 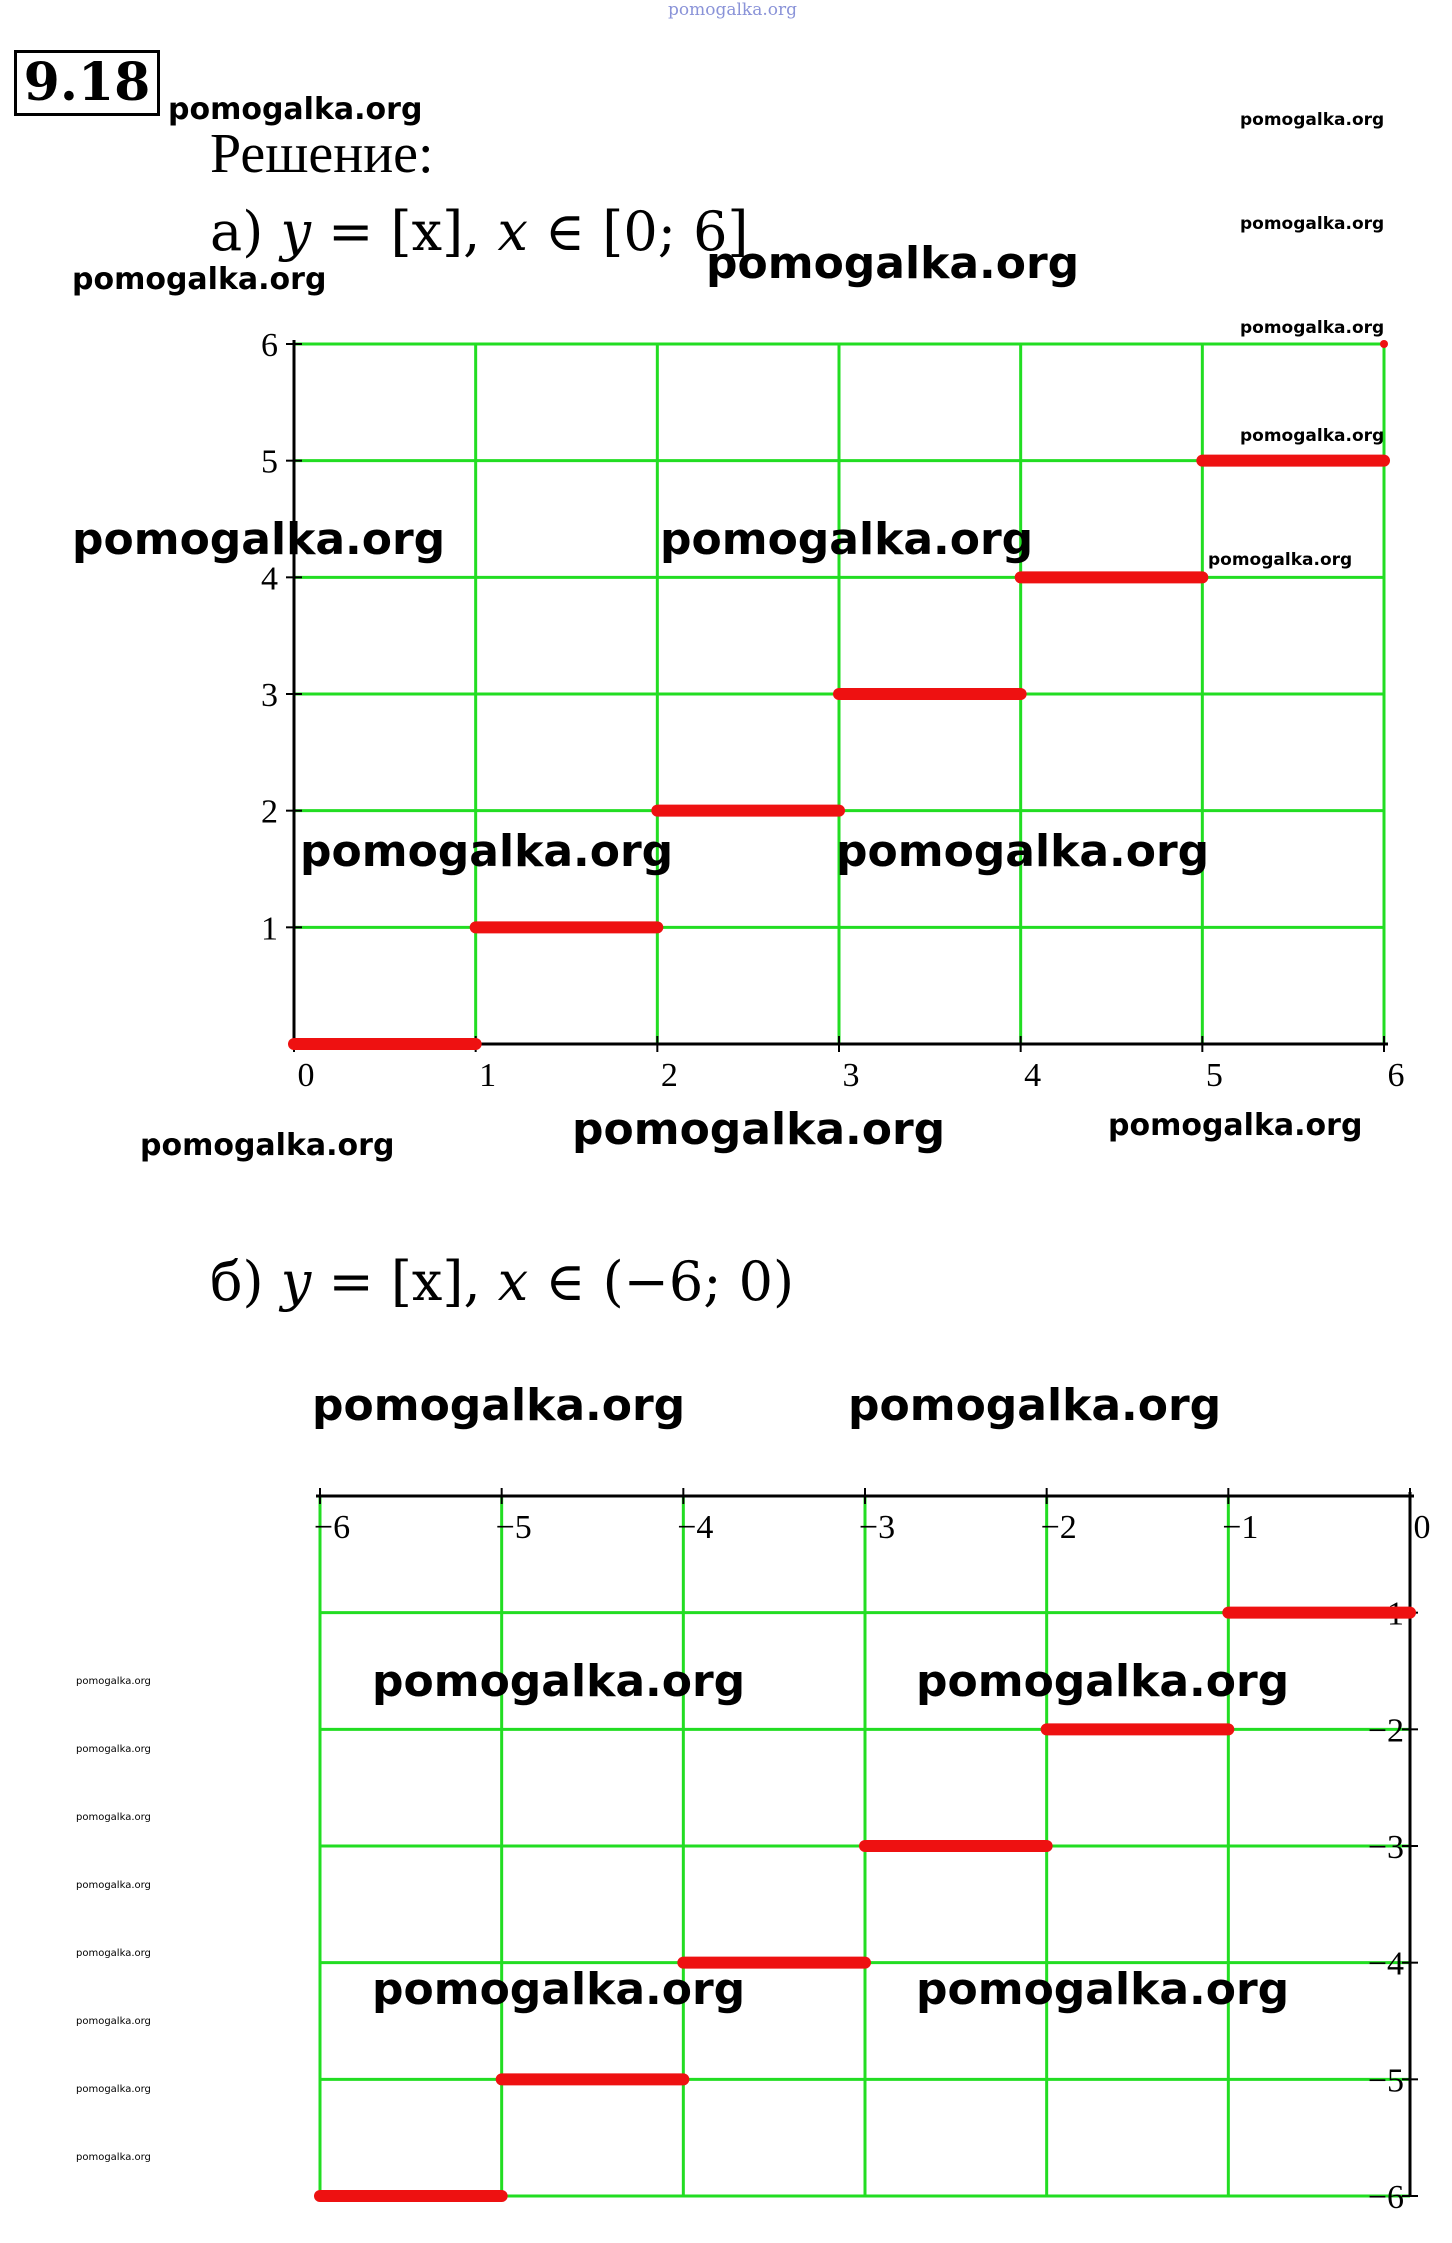 What do you see at coordinates (1386, 1964) in the screenshot?
I see `y-tick-label: −4` at bounding box center [1386, 1964].